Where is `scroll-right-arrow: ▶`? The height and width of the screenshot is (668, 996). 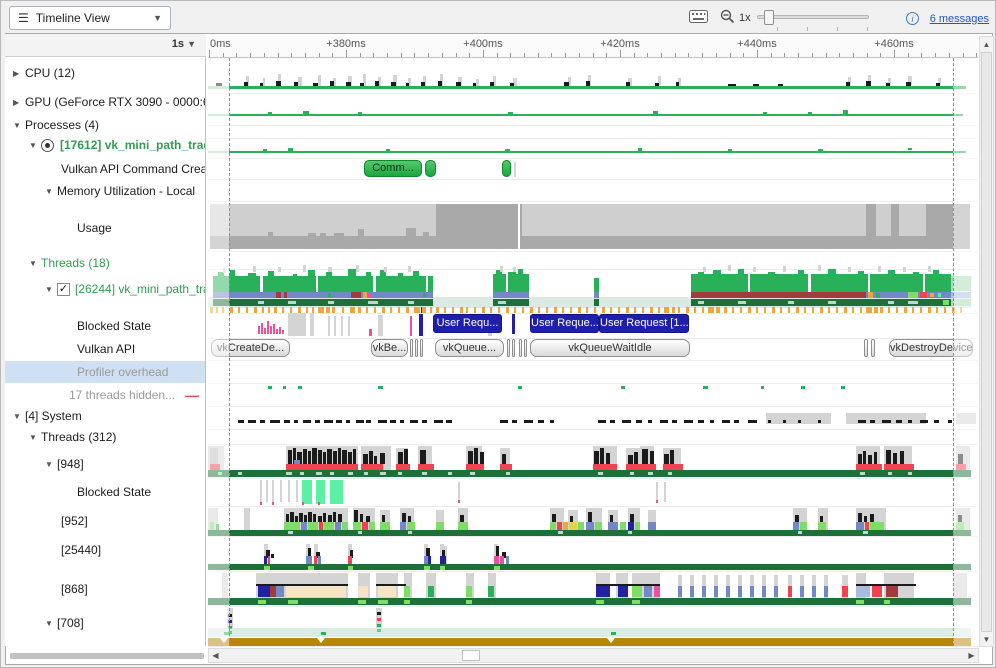
scroll-right-arrow: ▶ is located at coordinates (971, 655).